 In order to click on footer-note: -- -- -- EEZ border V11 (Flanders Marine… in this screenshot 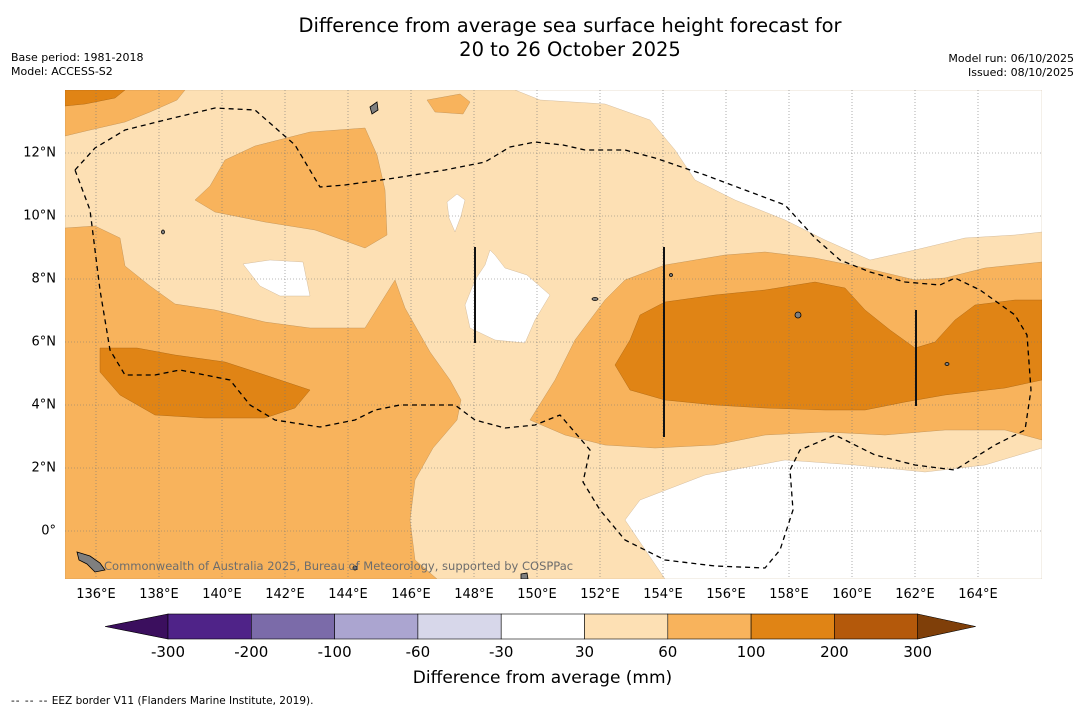, I will do `click(162, 701)`.